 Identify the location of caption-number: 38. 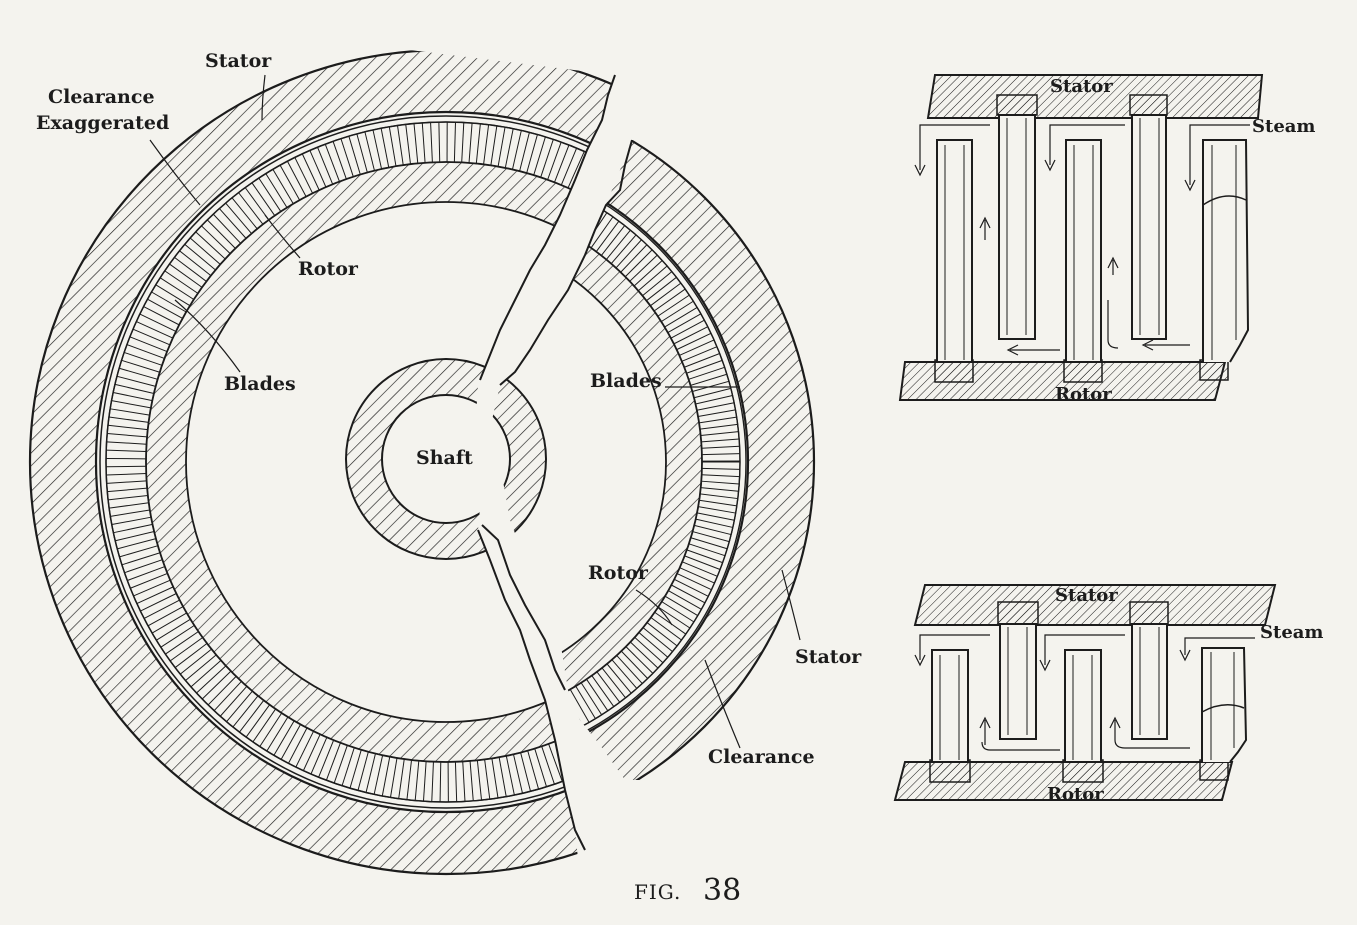
(722, 890).